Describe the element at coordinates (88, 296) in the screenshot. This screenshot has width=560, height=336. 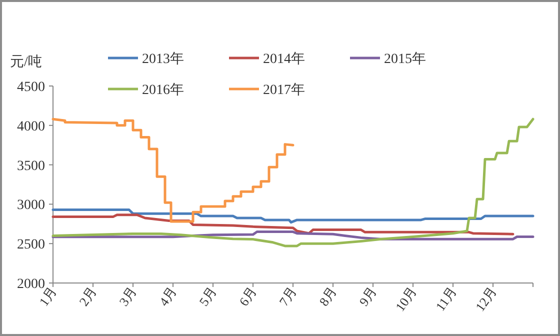
I see `x-tick-label: 2月` at that location.